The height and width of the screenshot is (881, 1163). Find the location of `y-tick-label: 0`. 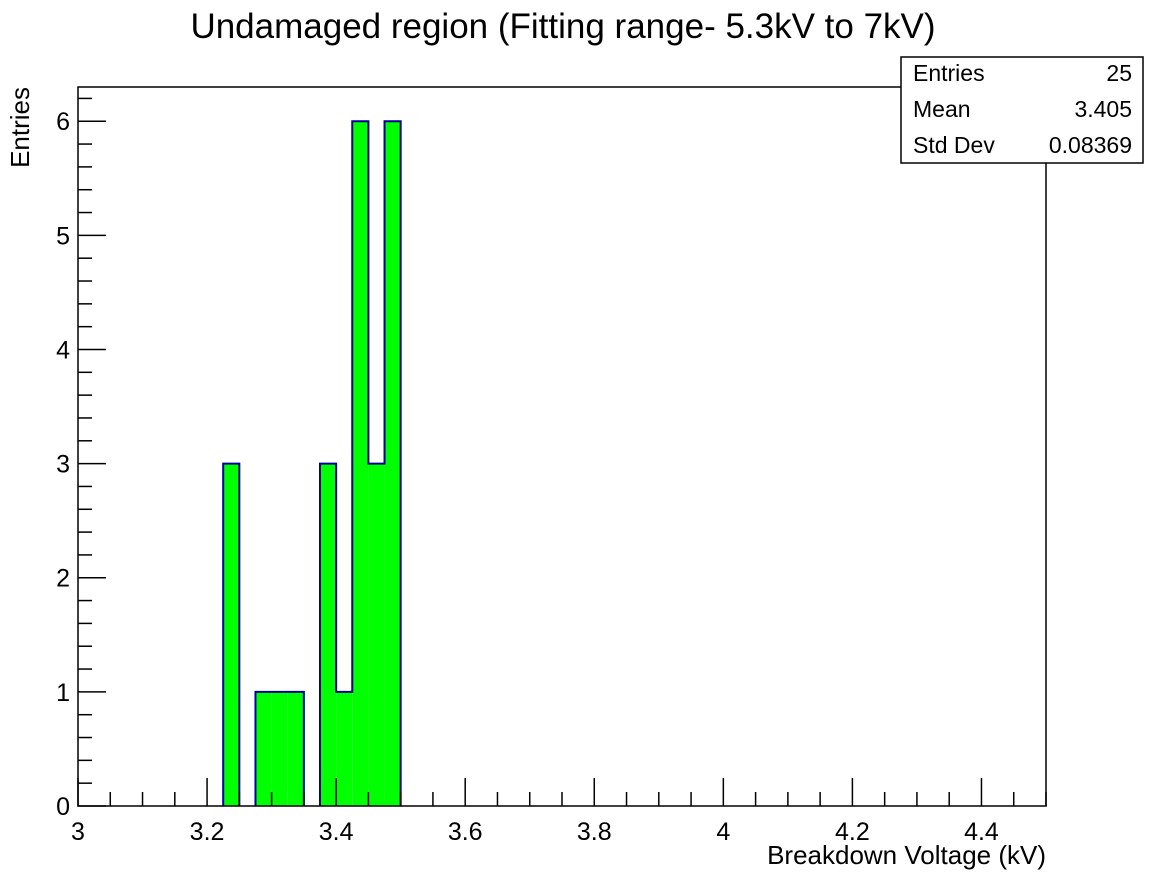

y-tick-label: 0 is located at coordinates (63, 807).